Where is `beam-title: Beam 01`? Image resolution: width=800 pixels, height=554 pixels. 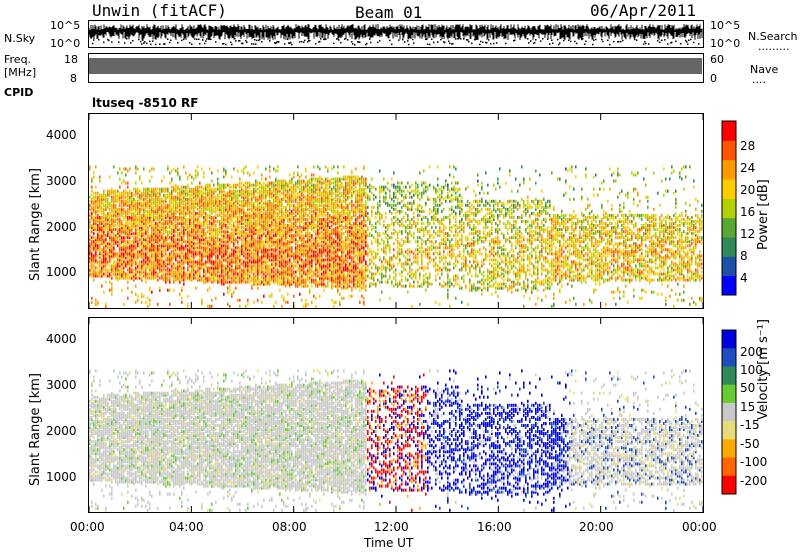
beam-title: Beam 01 is located at coordinates (389, 12).